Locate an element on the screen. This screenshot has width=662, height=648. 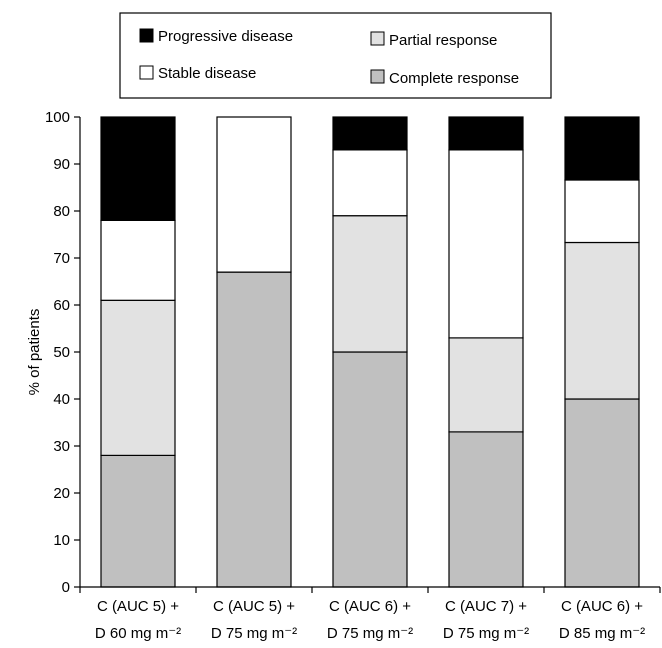
y-tick-label-40: 40 is located at coordinates (61, 399).